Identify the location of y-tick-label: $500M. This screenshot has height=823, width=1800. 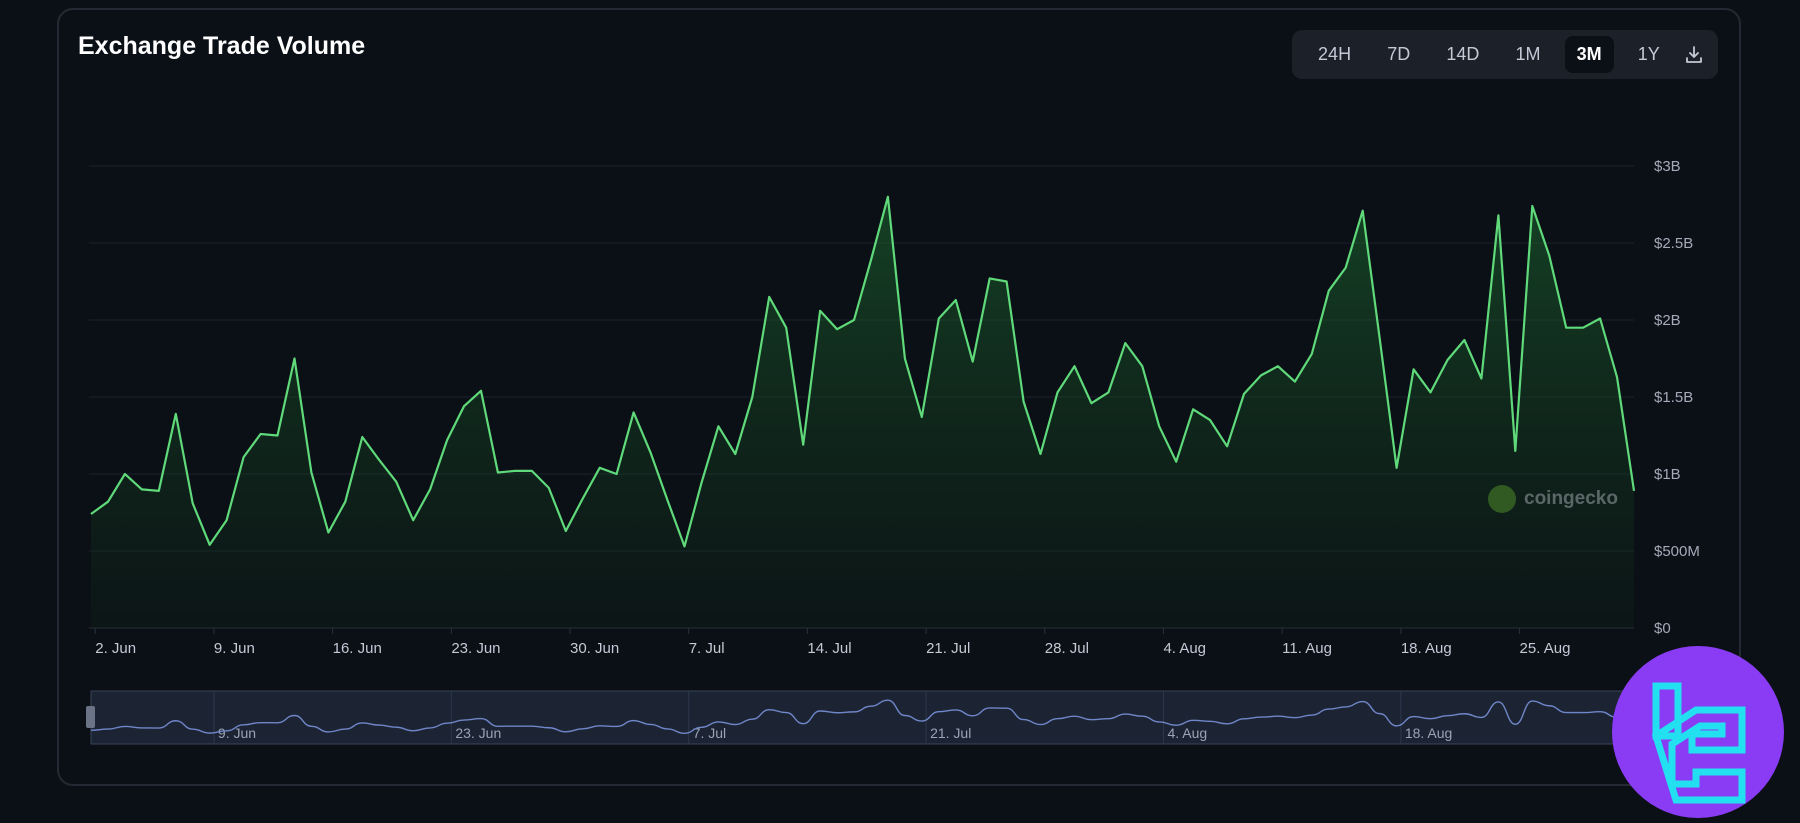
(1677, 551).